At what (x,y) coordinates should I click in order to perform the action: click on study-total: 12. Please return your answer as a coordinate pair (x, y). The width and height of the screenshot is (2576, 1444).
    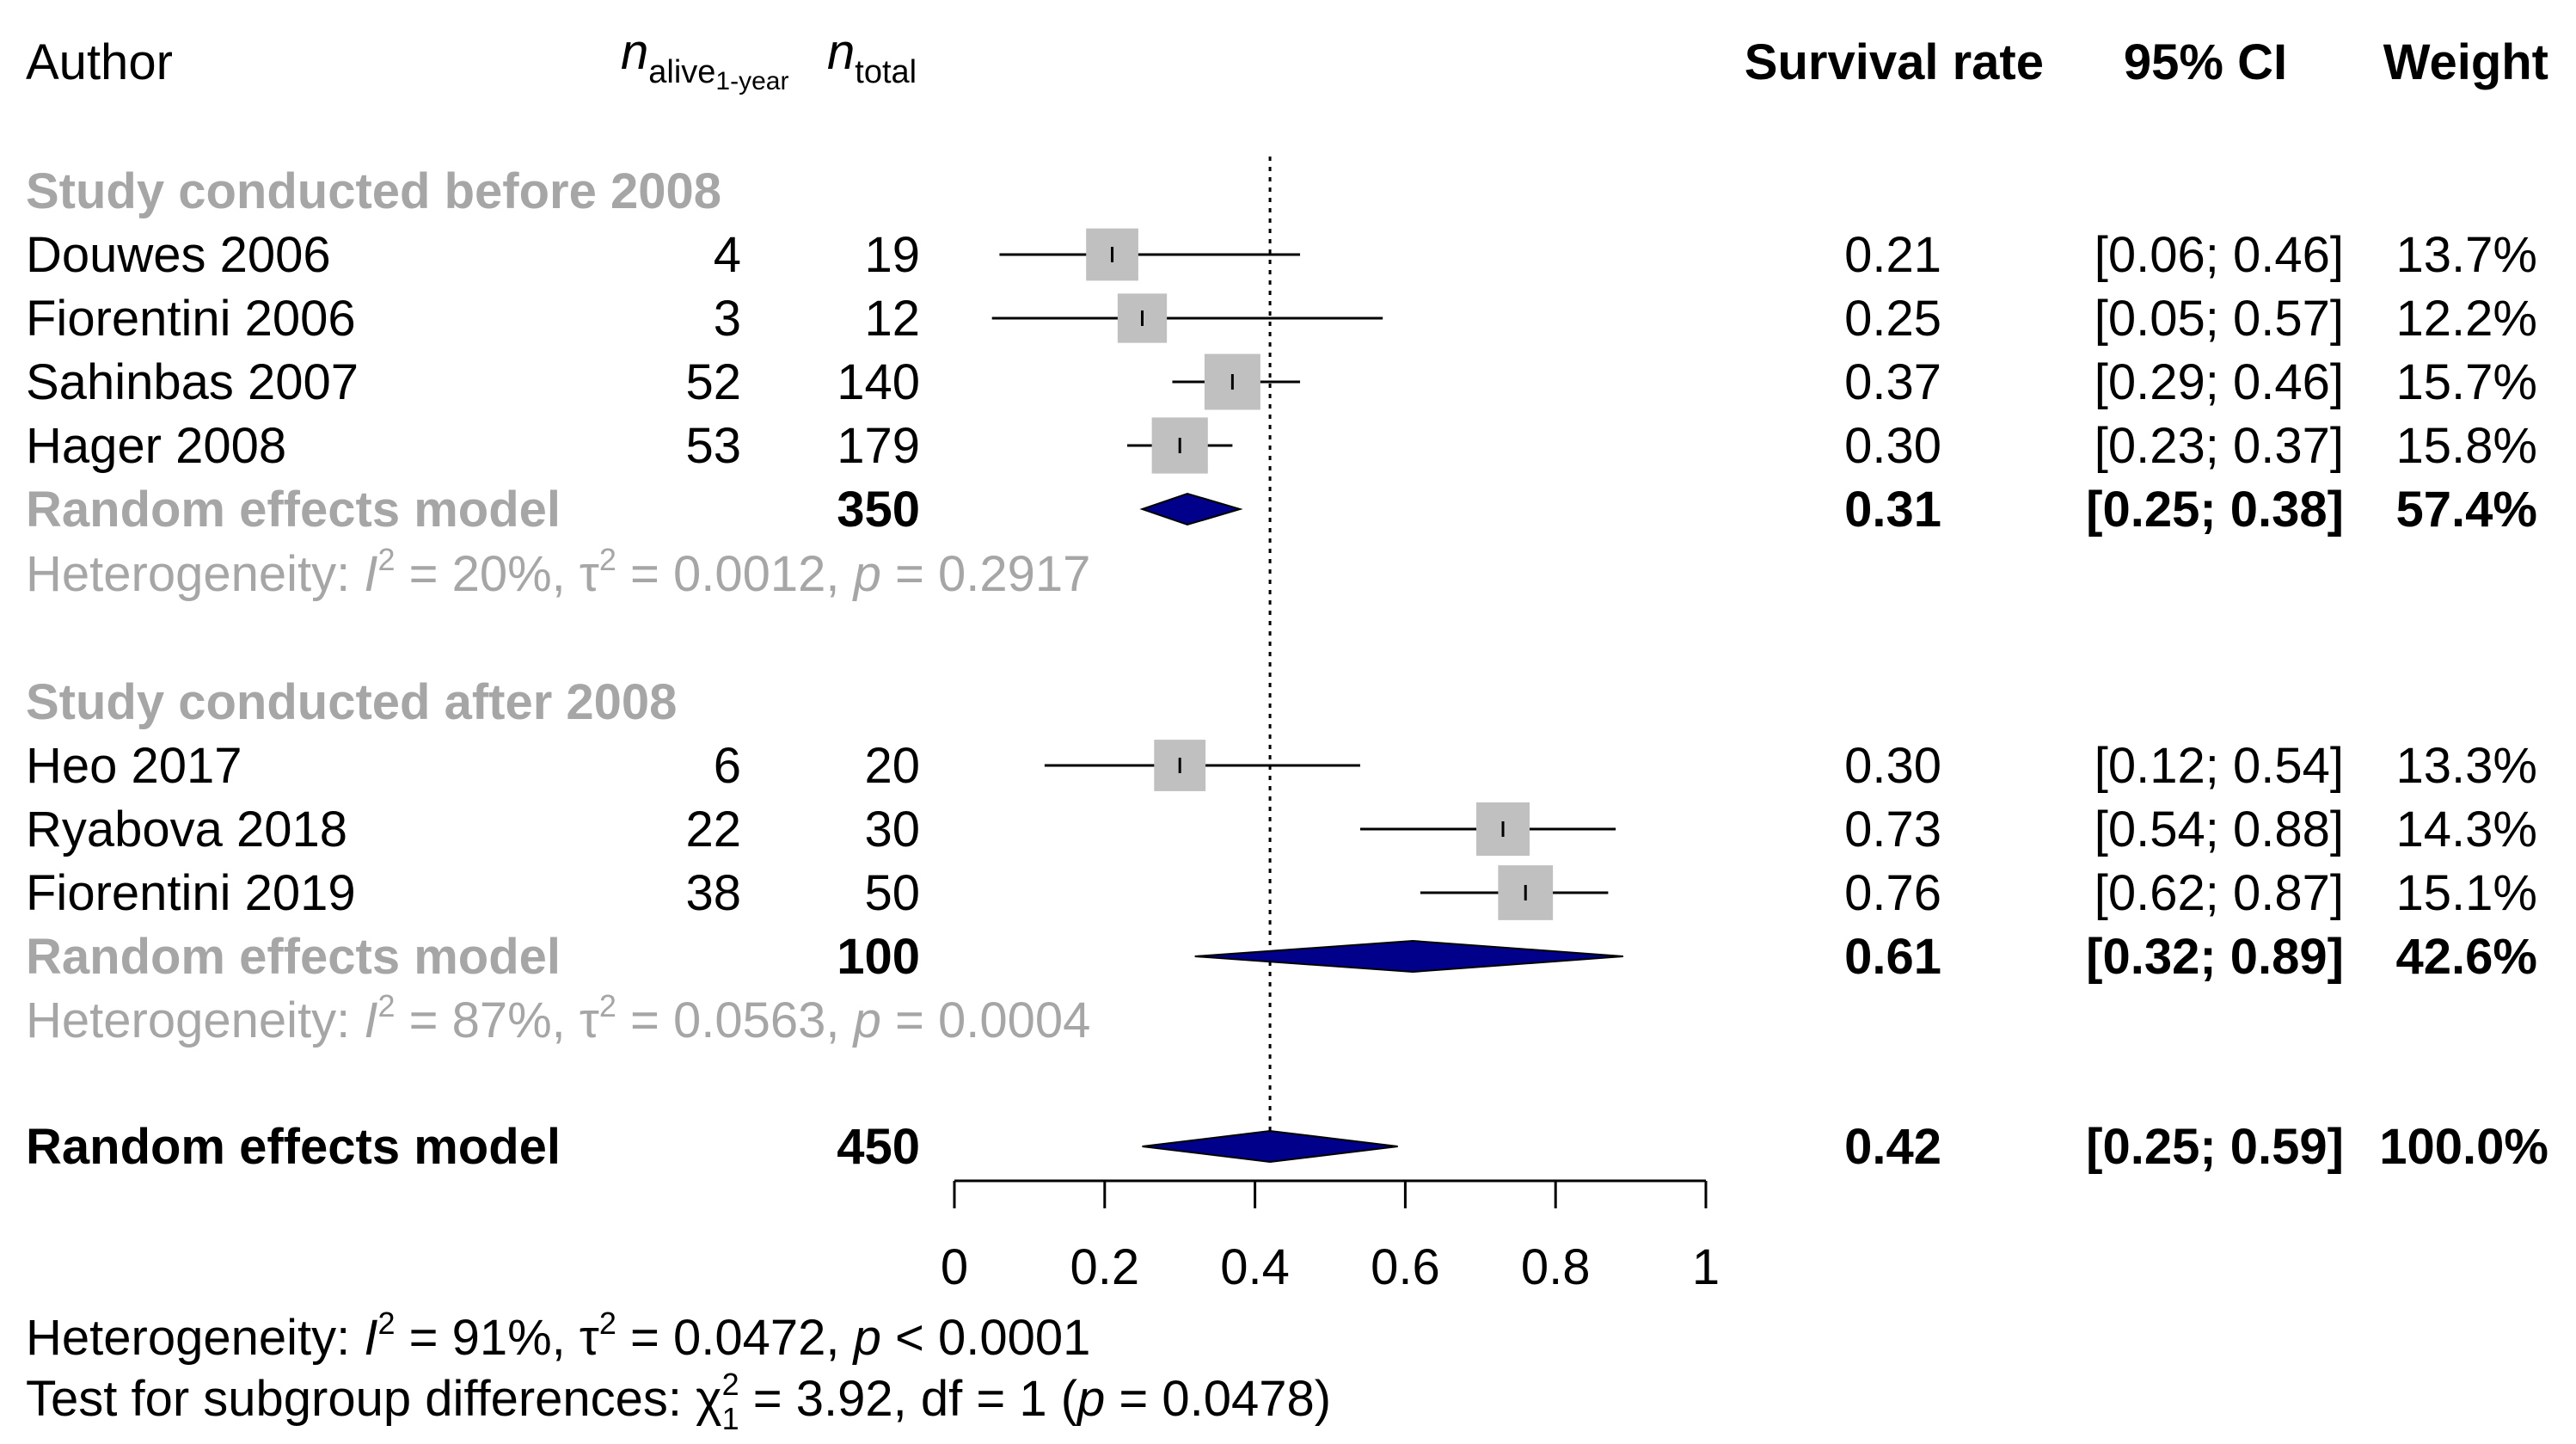
    Looking at the image, I should click on (892, 319).